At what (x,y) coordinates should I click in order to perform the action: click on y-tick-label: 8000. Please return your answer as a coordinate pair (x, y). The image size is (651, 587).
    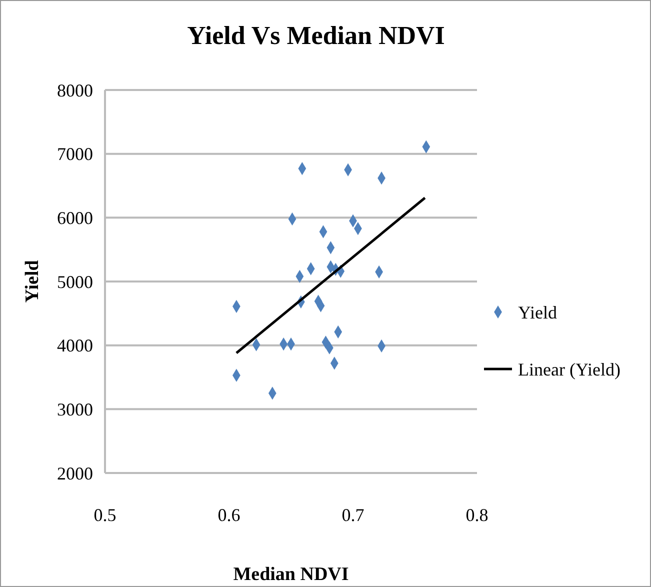
    Looking at the image, I should click on (75, 90).